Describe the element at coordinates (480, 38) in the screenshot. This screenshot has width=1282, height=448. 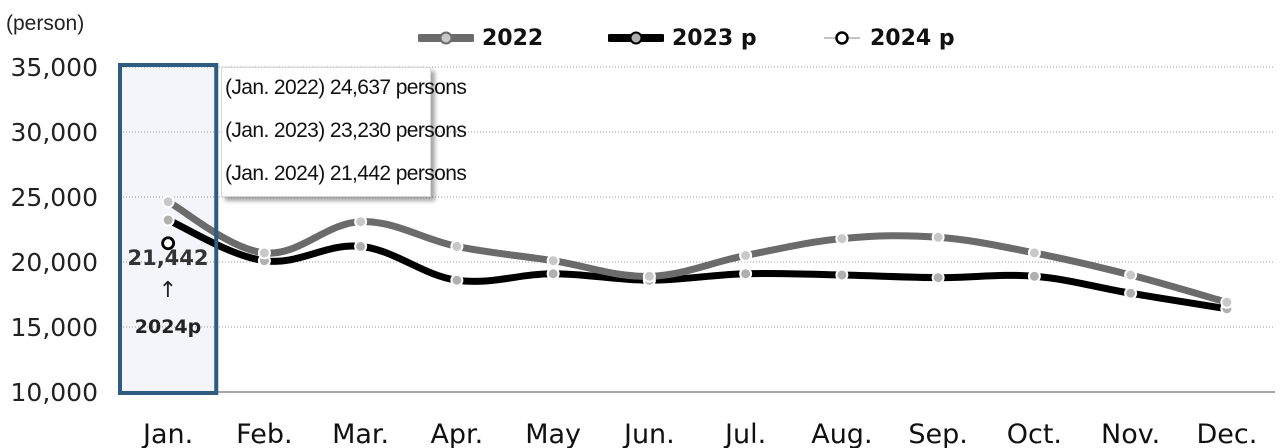
I see `legend-item-2022: 2022` at that location.